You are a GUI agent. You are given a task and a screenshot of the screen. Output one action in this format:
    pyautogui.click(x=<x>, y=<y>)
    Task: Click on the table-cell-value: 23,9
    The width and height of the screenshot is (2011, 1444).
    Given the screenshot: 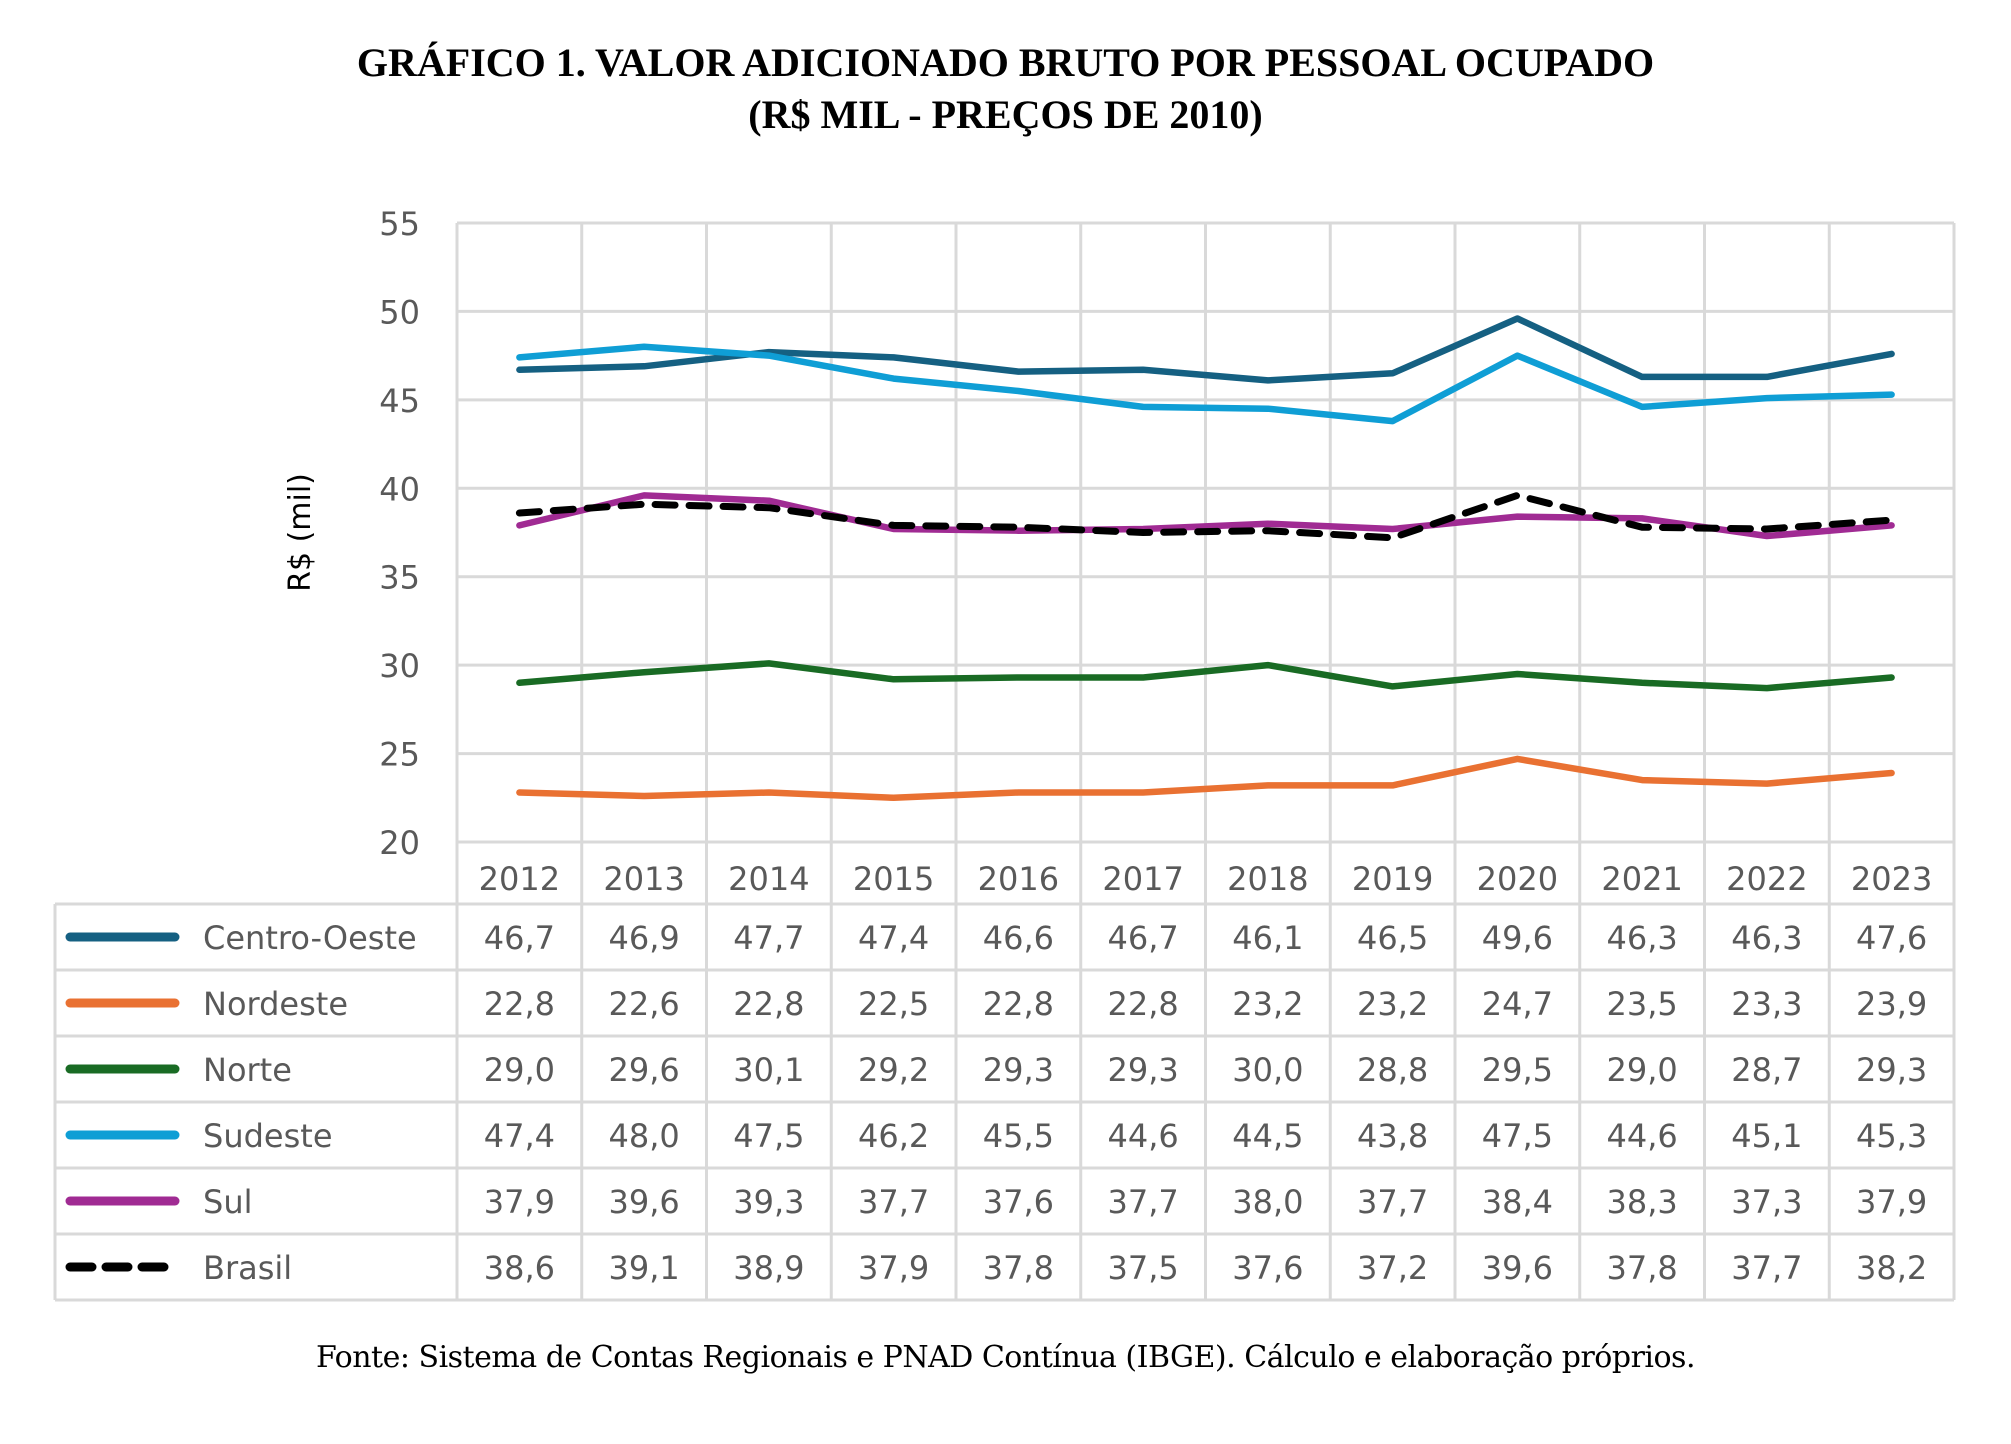 What is the action you would take?
    pyautogui.click(x=1891, y=1004)
    